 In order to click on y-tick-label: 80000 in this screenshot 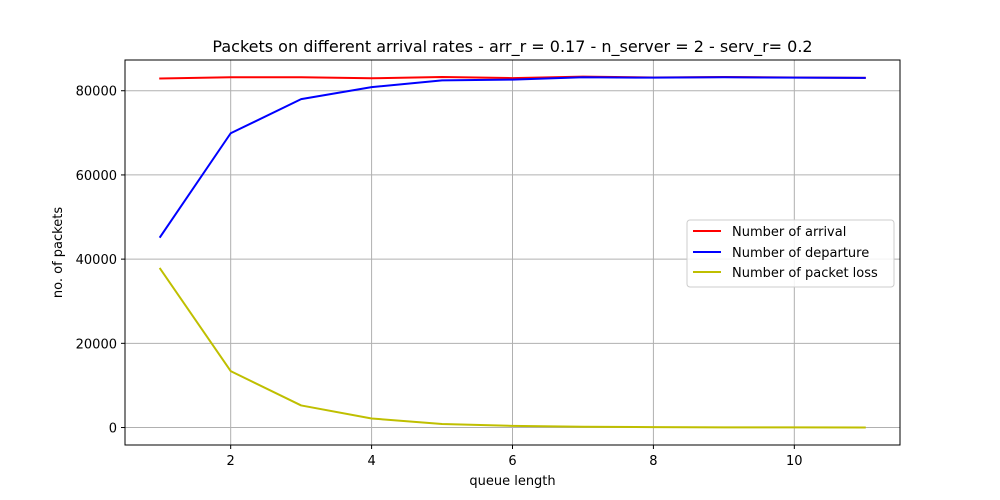, I will do `click(96, 92)`.